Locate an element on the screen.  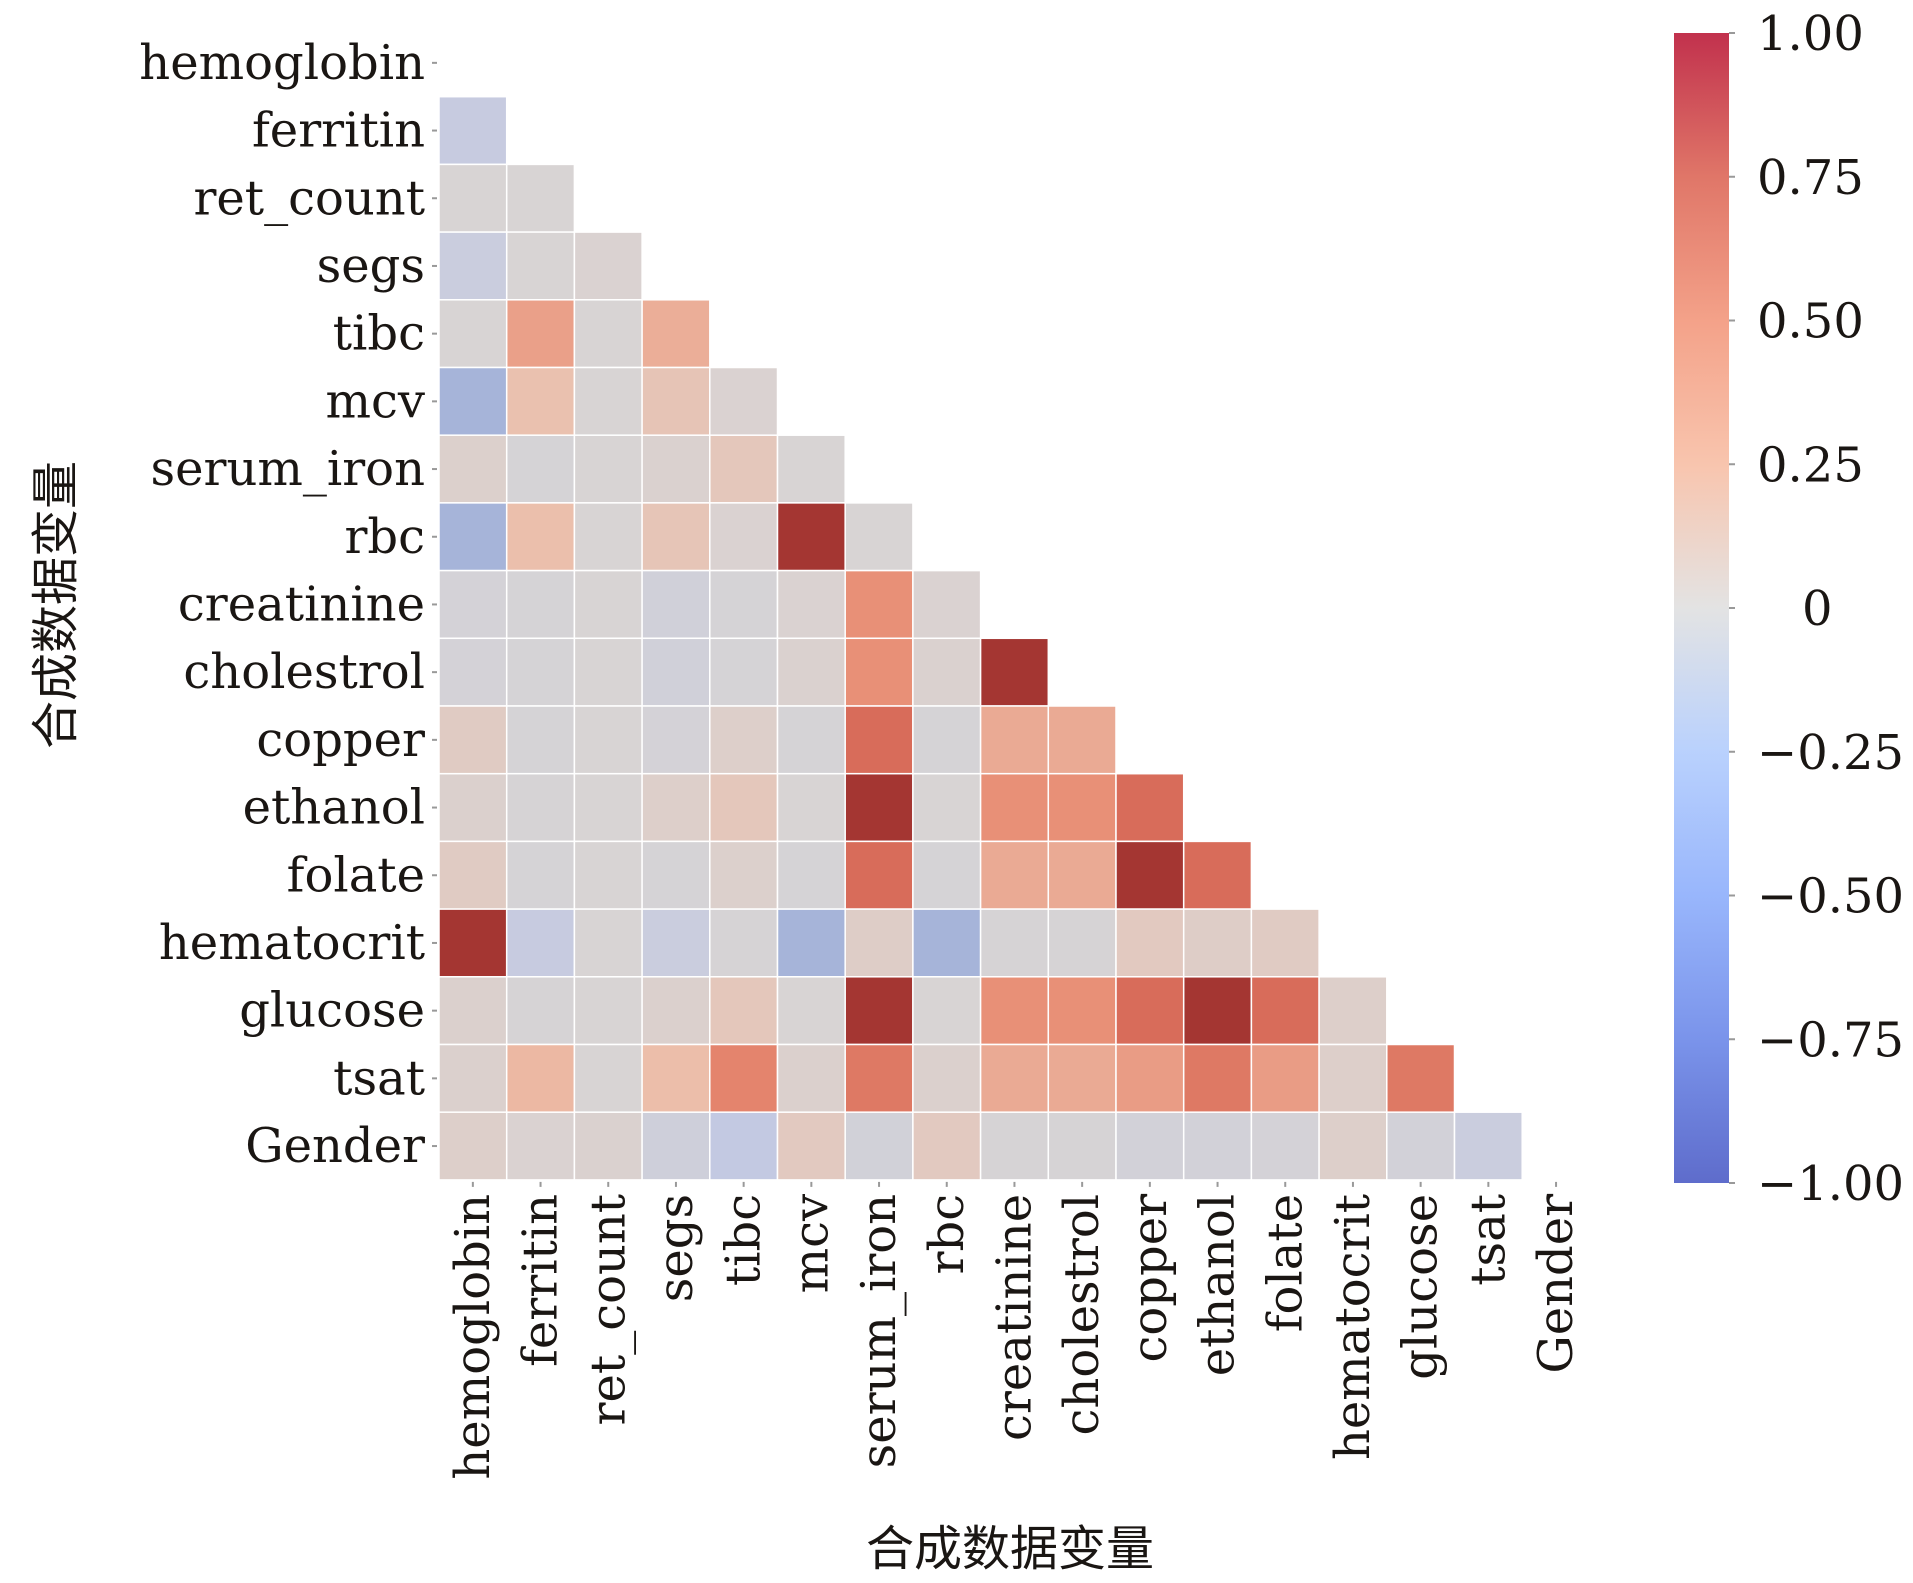
heatmap-cell-tsat-rbc is located at coordinates (947, 1078).